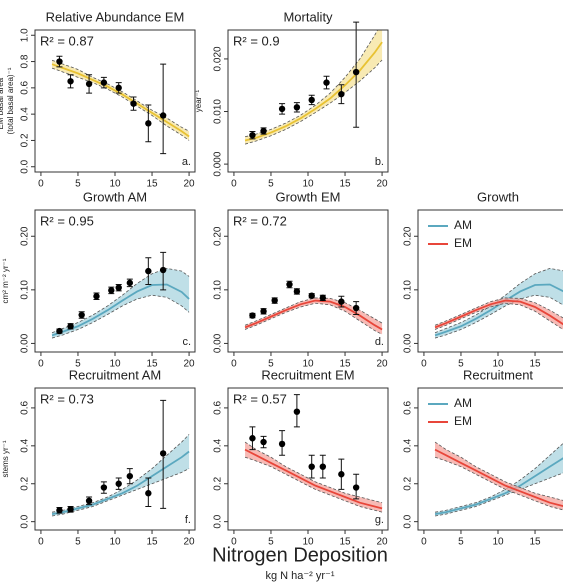  What do you see at coordinates (256, 40) in the screenshot?
I see `r-squared: R² = 0.9` at bounding box center [256, 40].